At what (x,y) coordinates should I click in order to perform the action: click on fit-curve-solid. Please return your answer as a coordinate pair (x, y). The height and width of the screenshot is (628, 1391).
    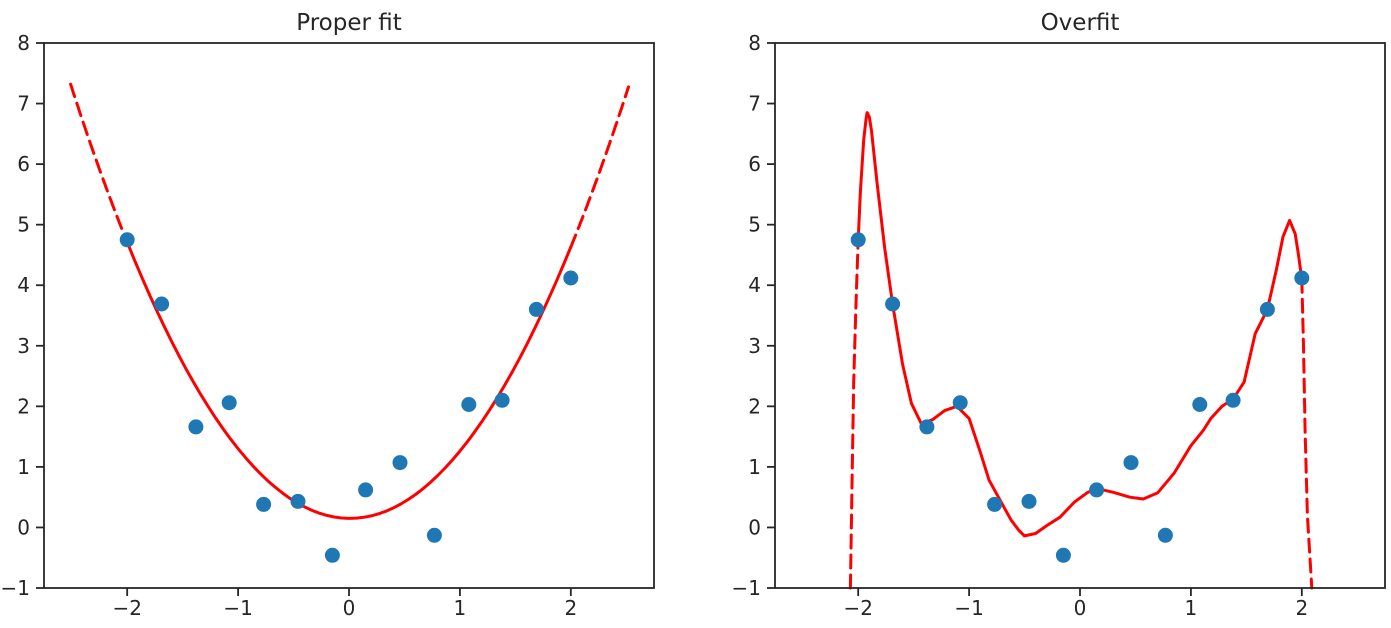
    Looking at the image, I should click on (349, 380).